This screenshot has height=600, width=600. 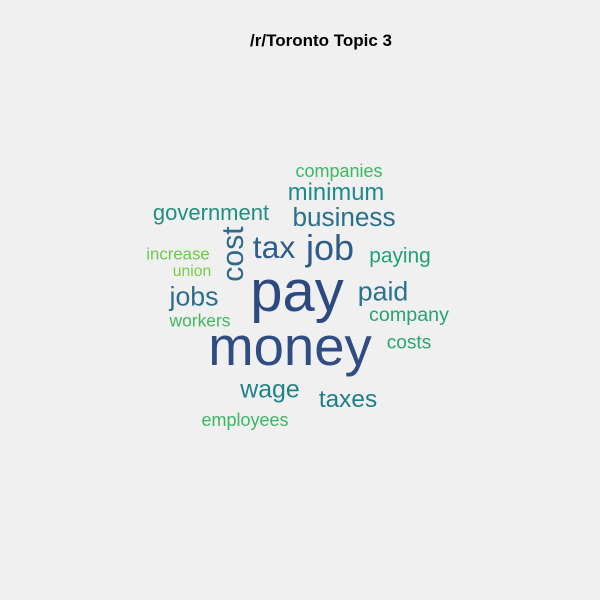 What do you see at coordinates (194, 296) in the screenshot?
I see `word-jobs: jobs` at bounding box center [194, 296].